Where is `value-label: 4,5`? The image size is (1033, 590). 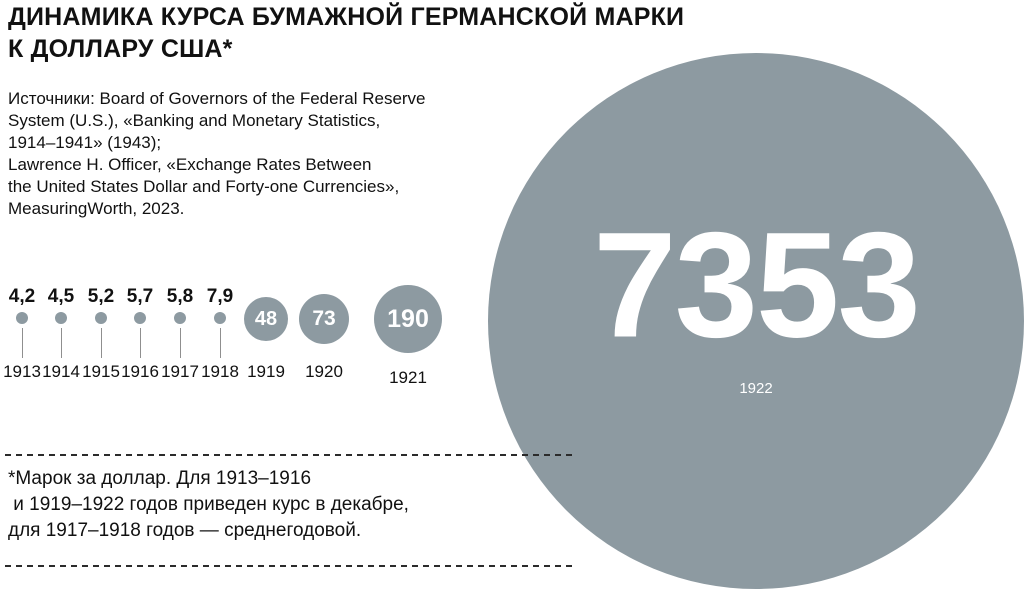 value-label: 4,5 is located at coordinates (61, 296).